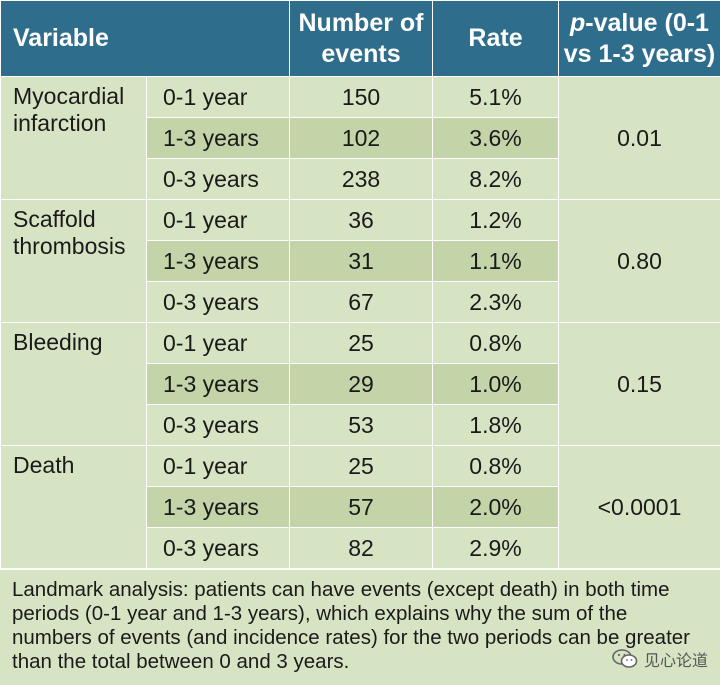  What do you see at coordinates (495, 38) in the screenshot?
I see `header-rate: Rate` at bounding box center [495, 38].